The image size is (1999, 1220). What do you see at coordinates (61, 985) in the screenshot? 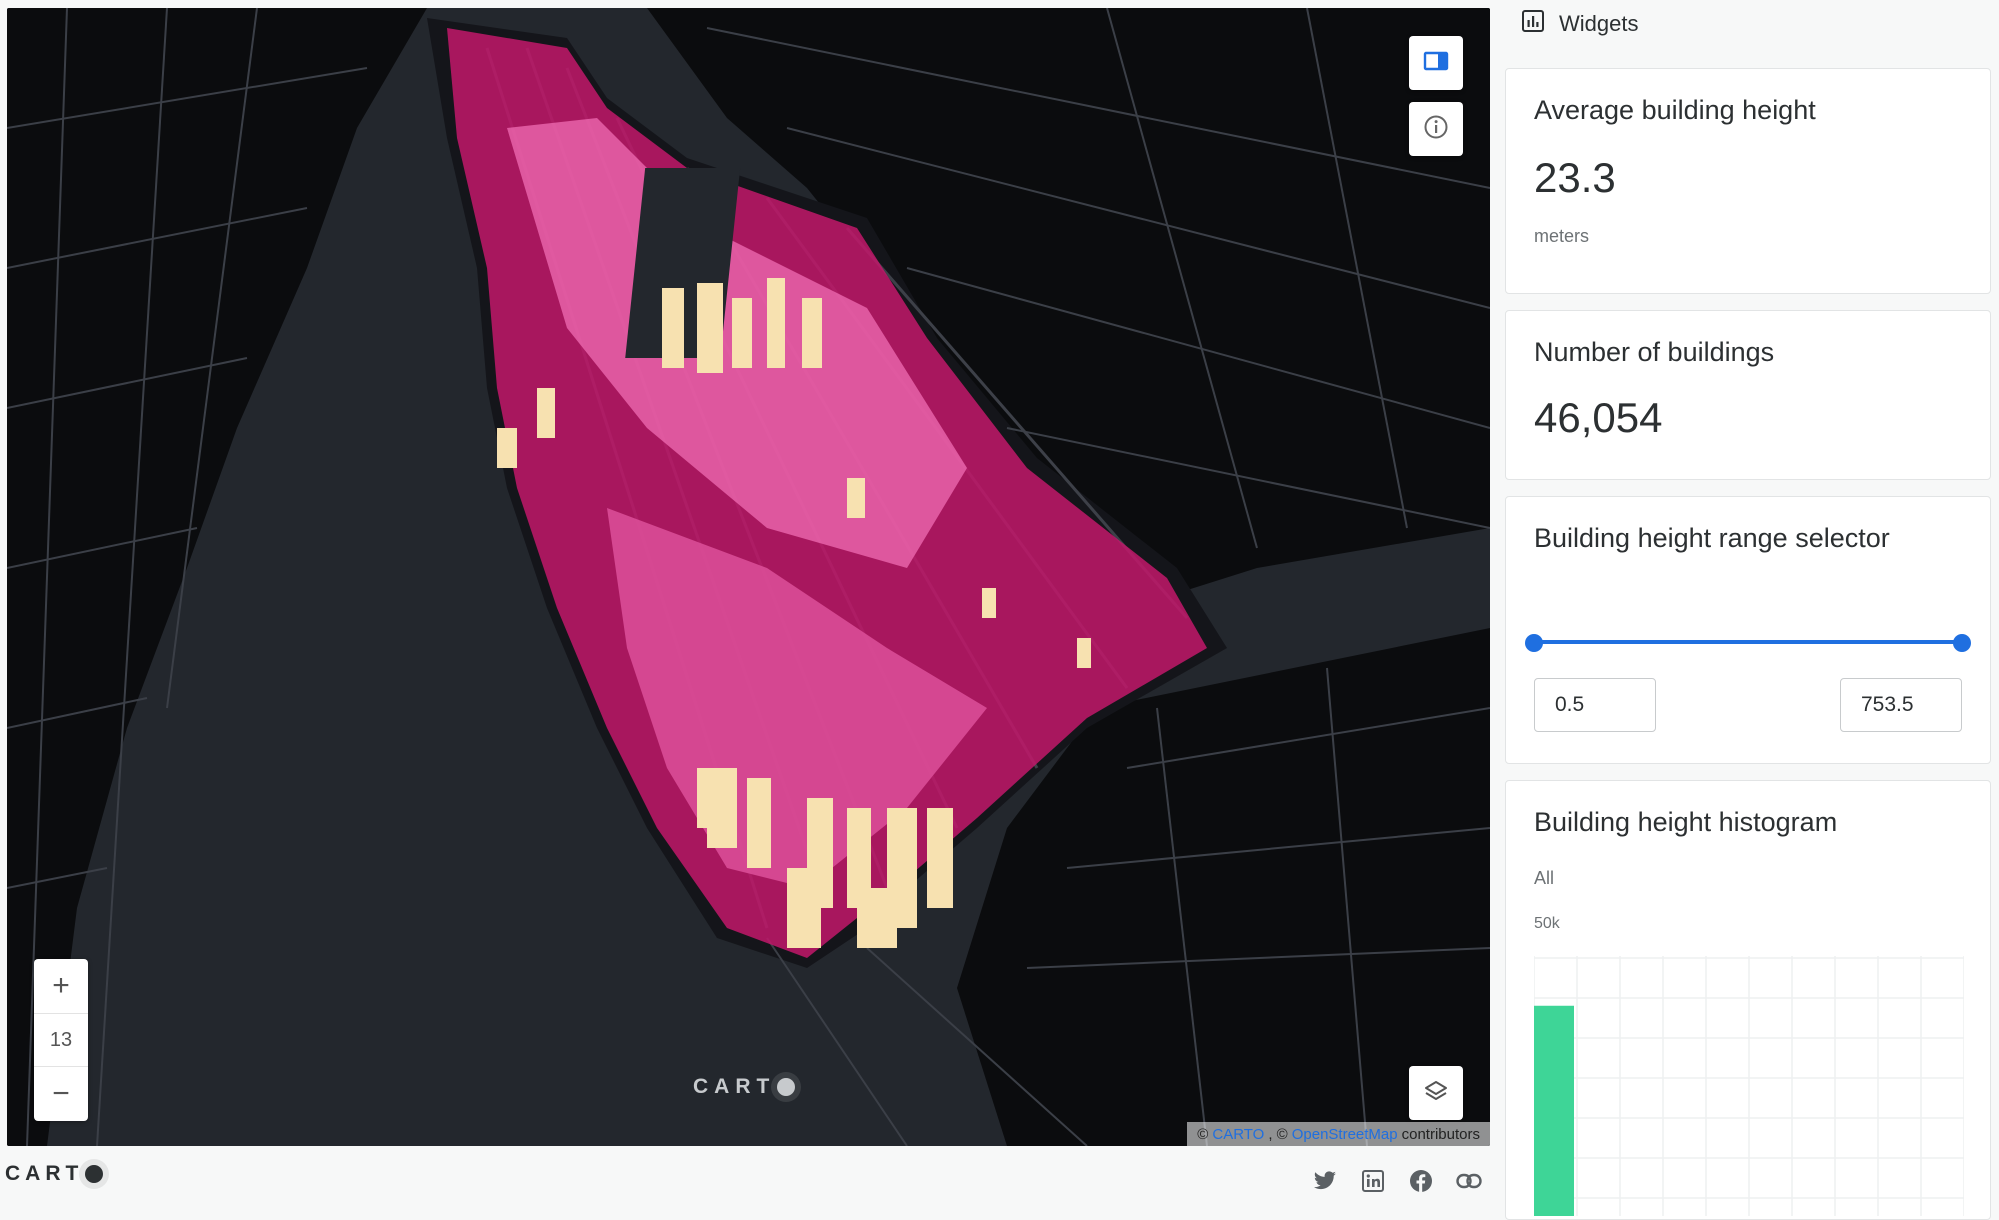
I see `zoom-in-button: +` at bounding box center [61, 985].